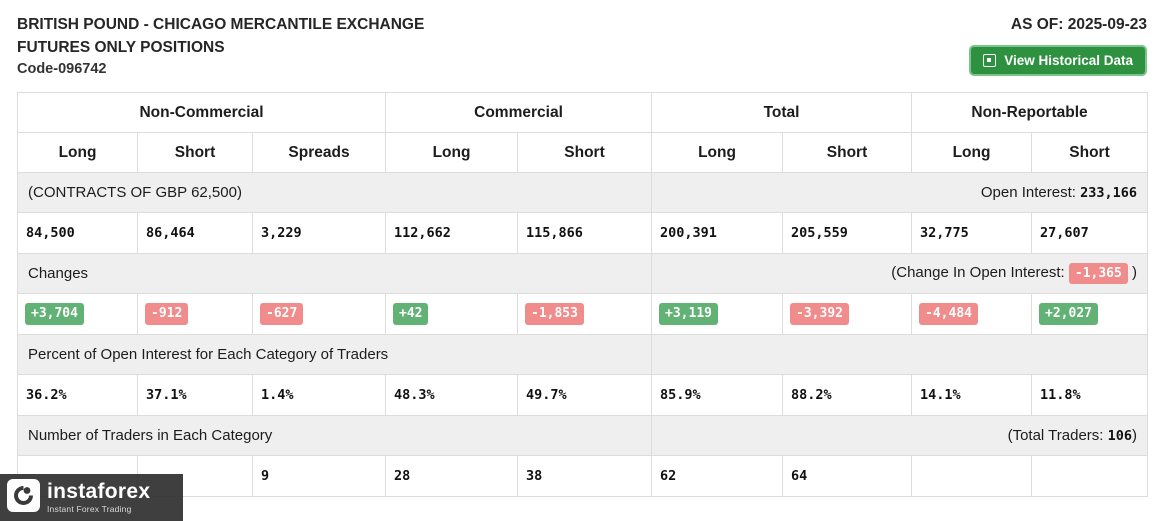 The image size is (1164, 521). I want to click on view-data-icon, so click(990, 60).